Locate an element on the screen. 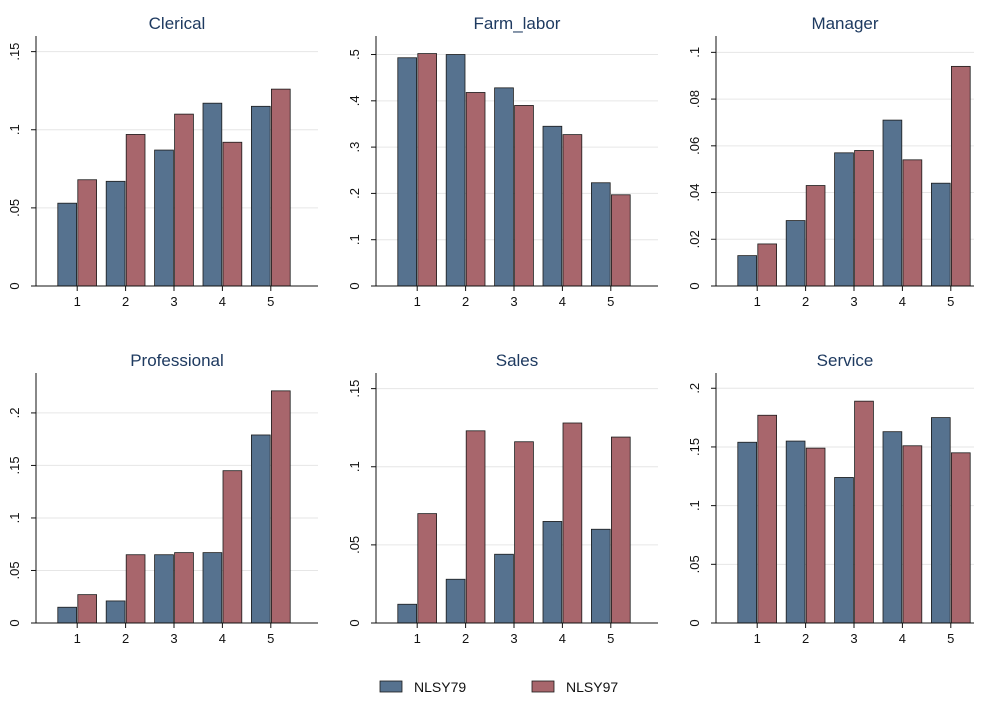 This screenshot has width=990, height=711. y-tick-label: .08 is located at coordinates (694, 99).